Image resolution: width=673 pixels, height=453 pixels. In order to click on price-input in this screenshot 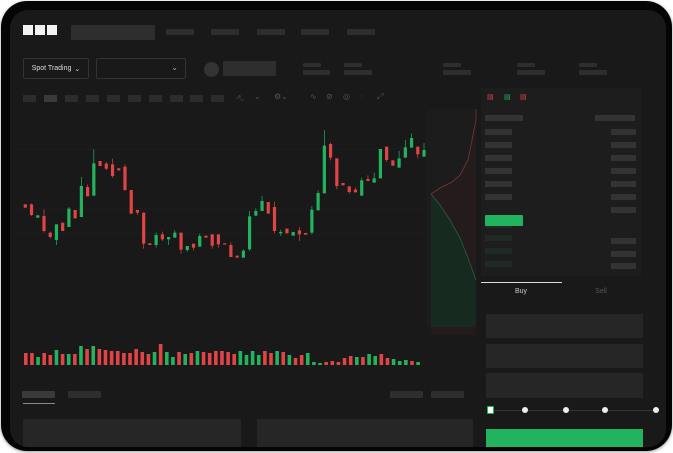, I will do `click(564, 326)`.